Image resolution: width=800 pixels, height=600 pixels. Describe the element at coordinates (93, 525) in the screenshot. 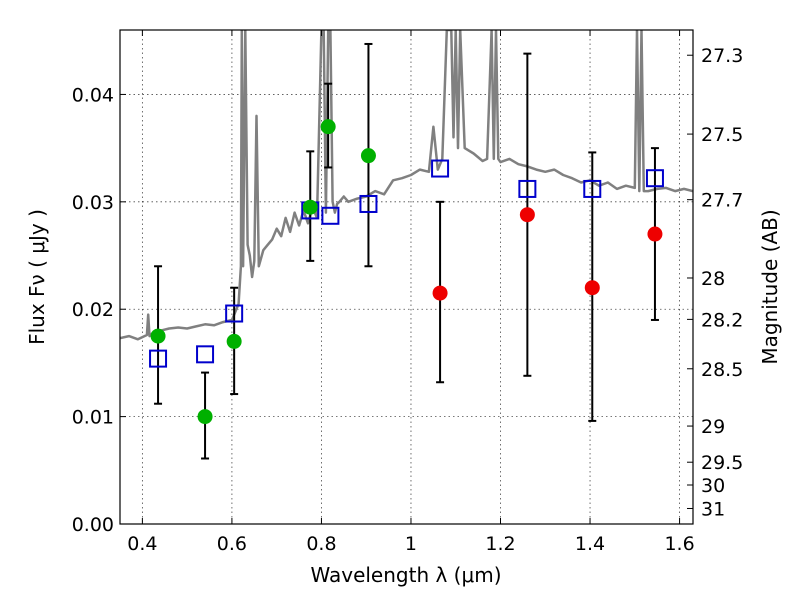

I see `y-tick-label: 0.00` at that location.